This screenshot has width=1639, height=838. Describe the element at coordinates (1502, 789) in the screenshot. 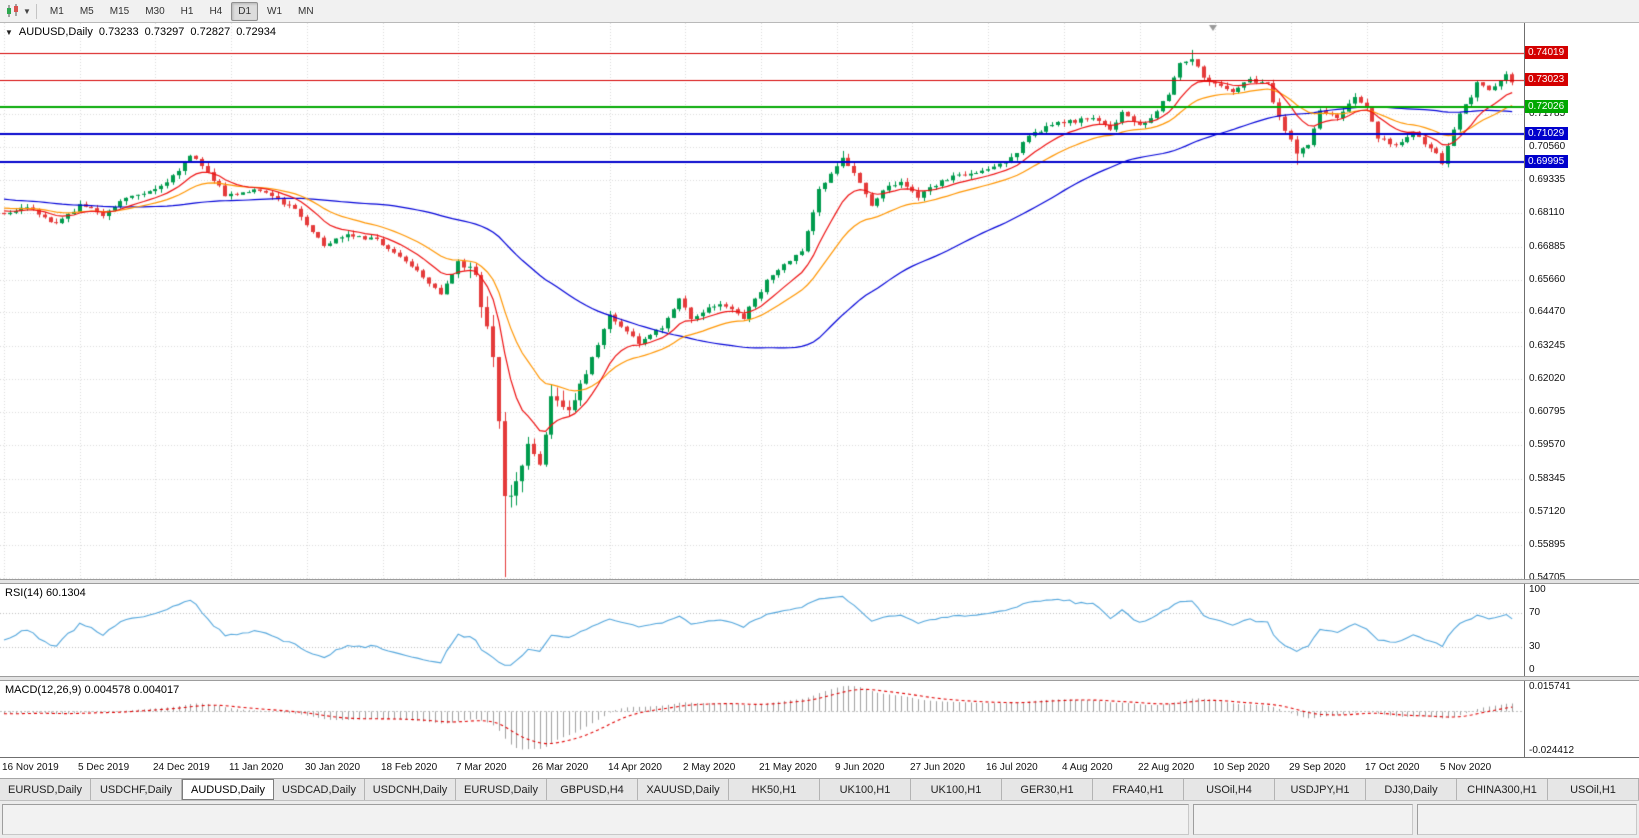

I see `chart-tab-16: CHINA300,H1` at that location.